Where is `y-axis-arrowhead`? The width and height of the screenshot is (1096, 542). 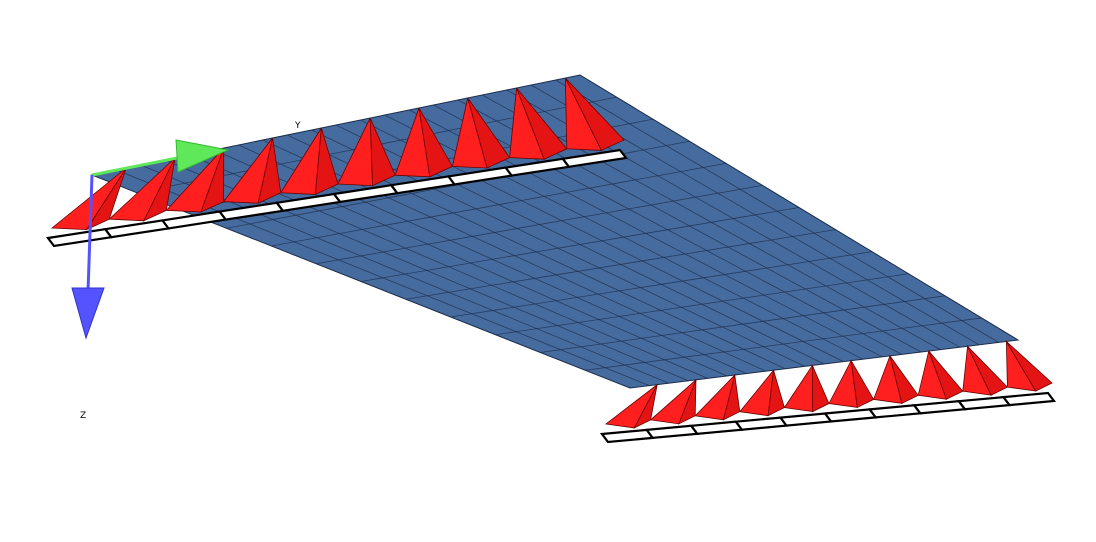
y-axis-arrowhead is located at coordinates (202, 156).